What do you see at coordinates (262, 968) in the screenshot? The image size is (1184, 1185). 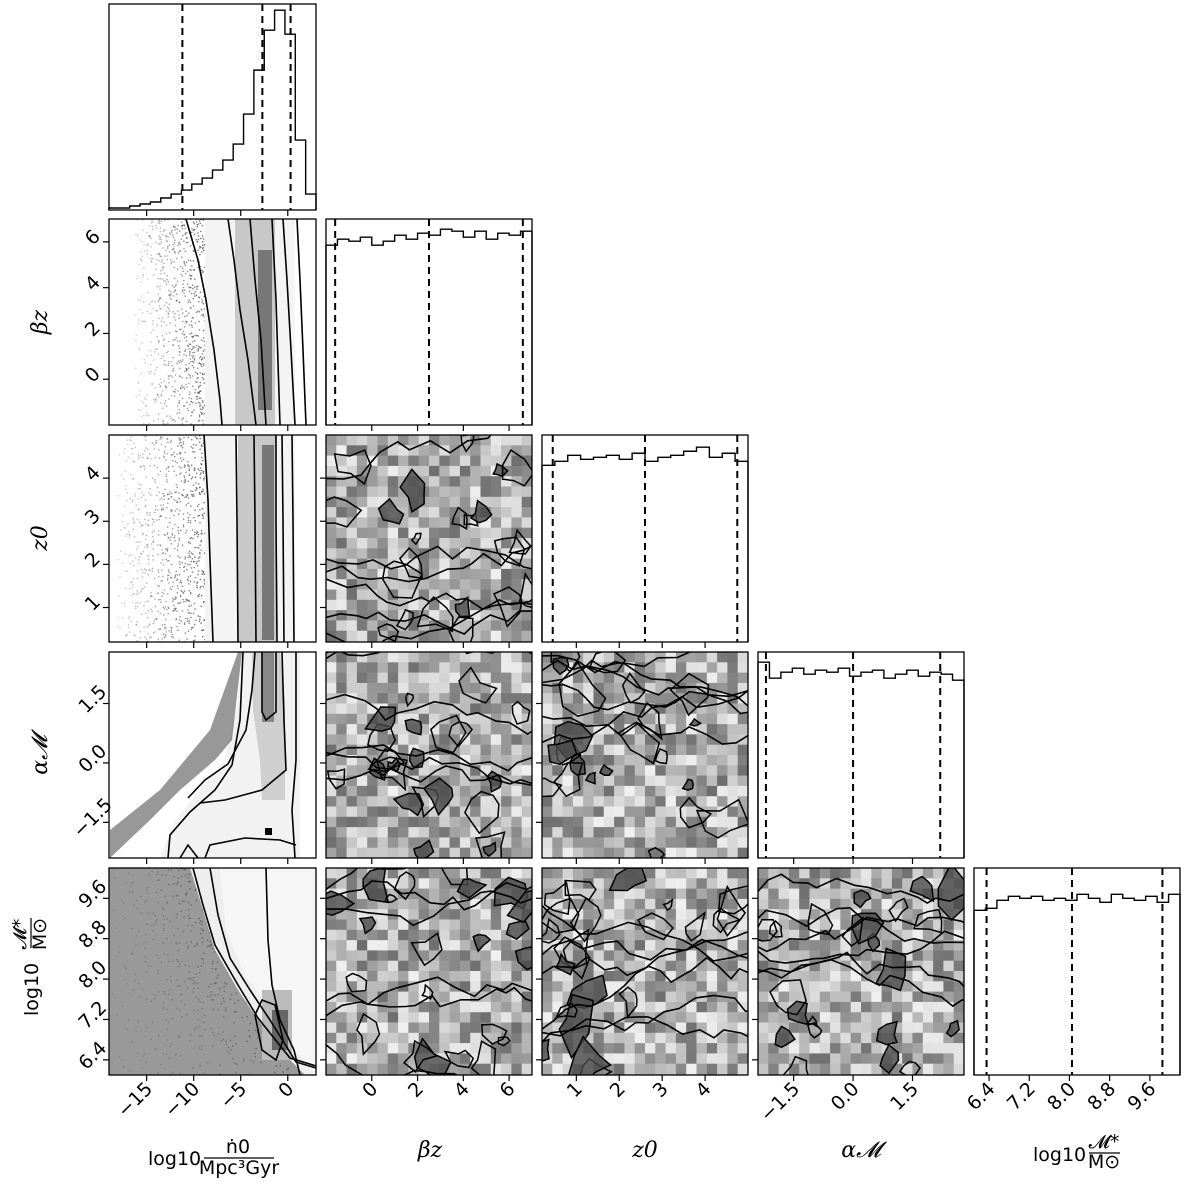 I see `contour-mid` at bounding box center [262, 968].